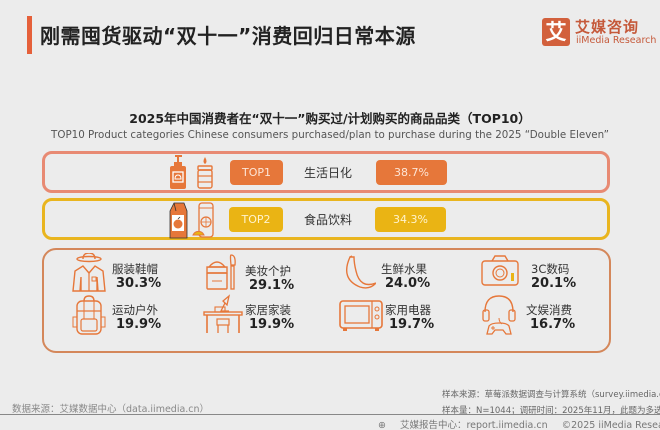 This screenshot has width=660, height=430. Describe the element at coordinates (551, 411) in the screenshot. I see `sample-info-note: 样本量：N=1044；调研时间：2025年11月，此题为多选题` at that location.